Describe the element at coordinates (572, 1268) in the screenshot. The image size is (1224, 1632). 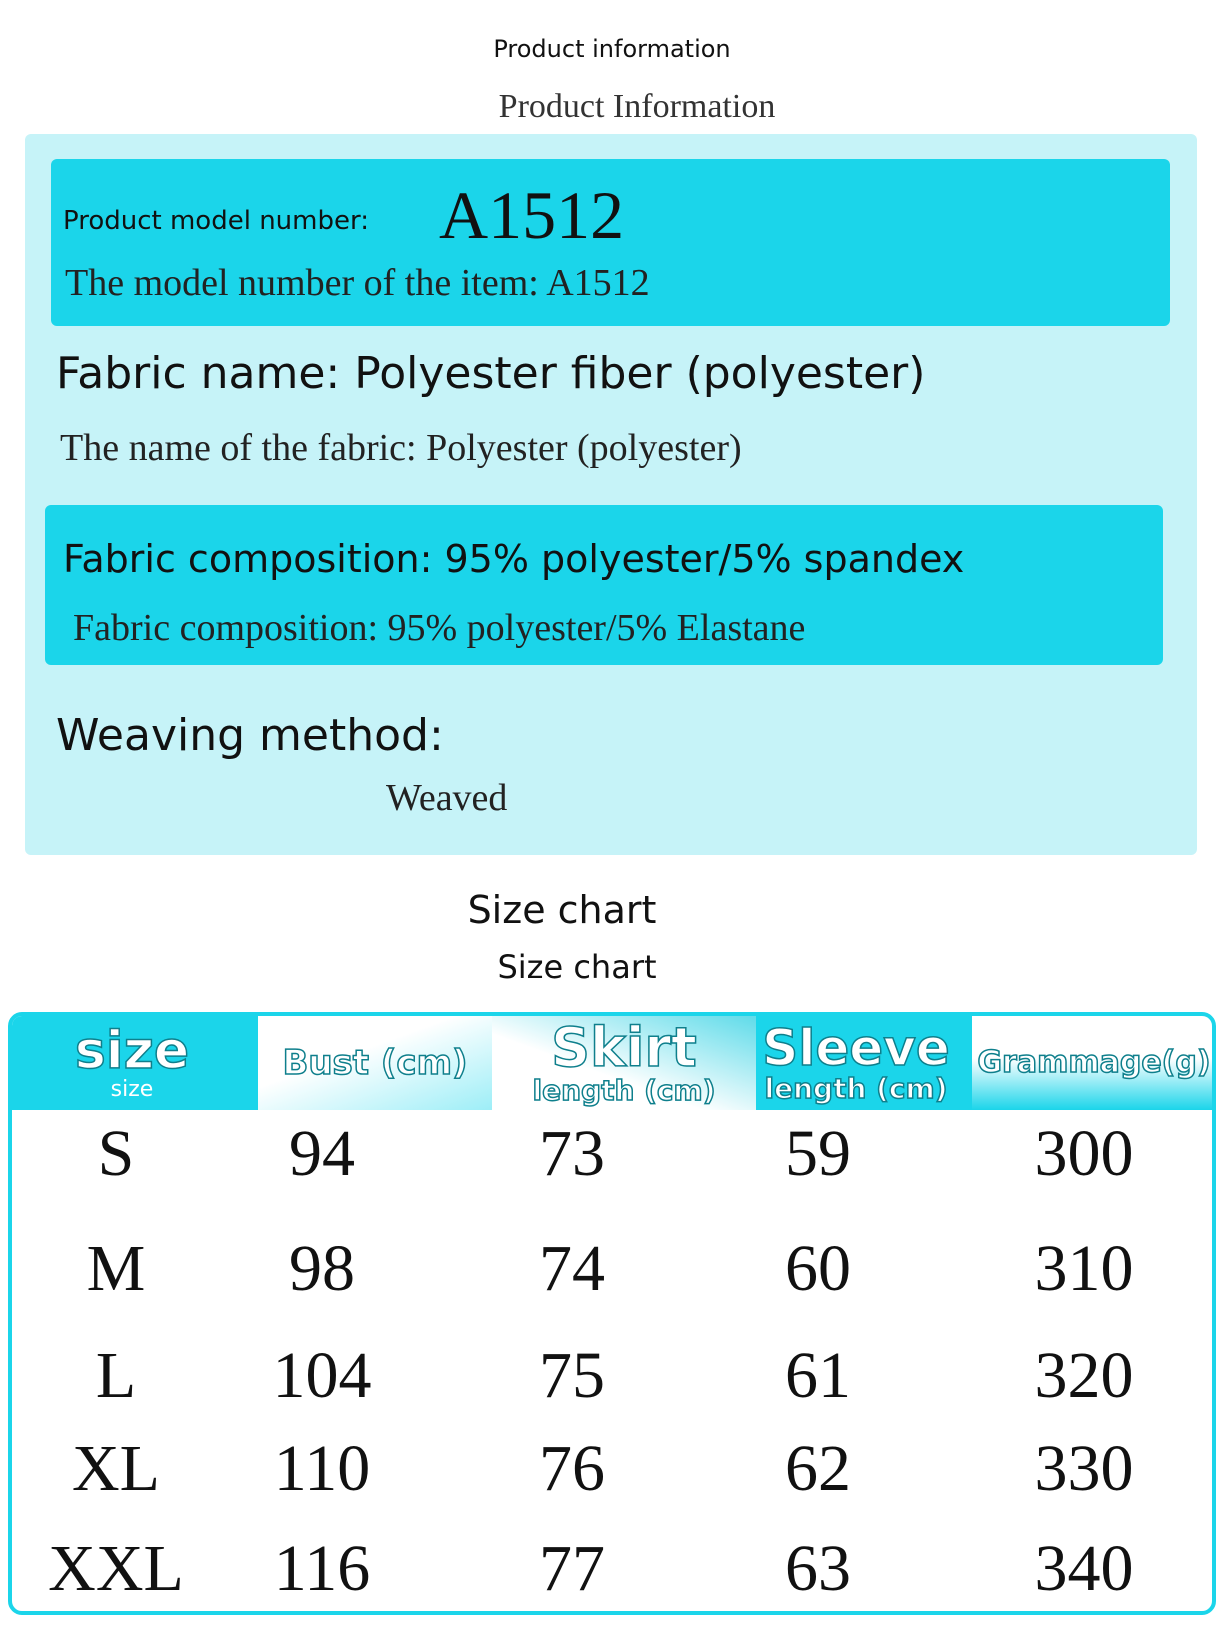
I see `cell-skirt-length: 74` at that location.